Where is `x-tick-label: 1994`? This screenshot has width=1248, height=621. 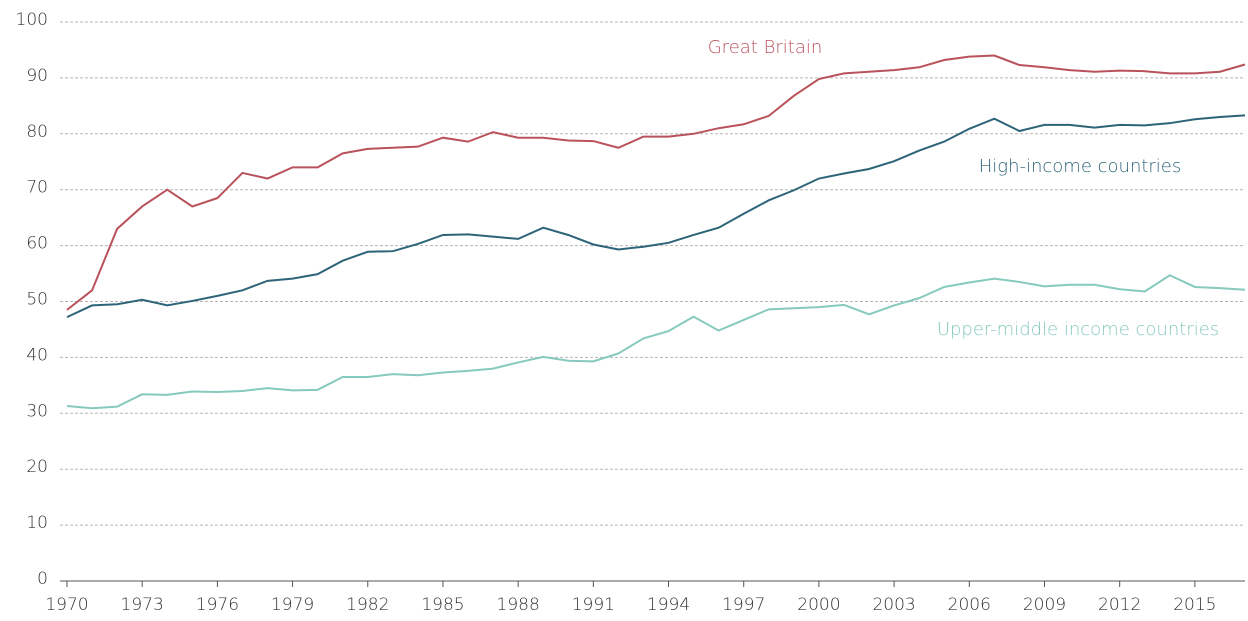
x-tick-label: 1994 is located at coordinates (668, 605).